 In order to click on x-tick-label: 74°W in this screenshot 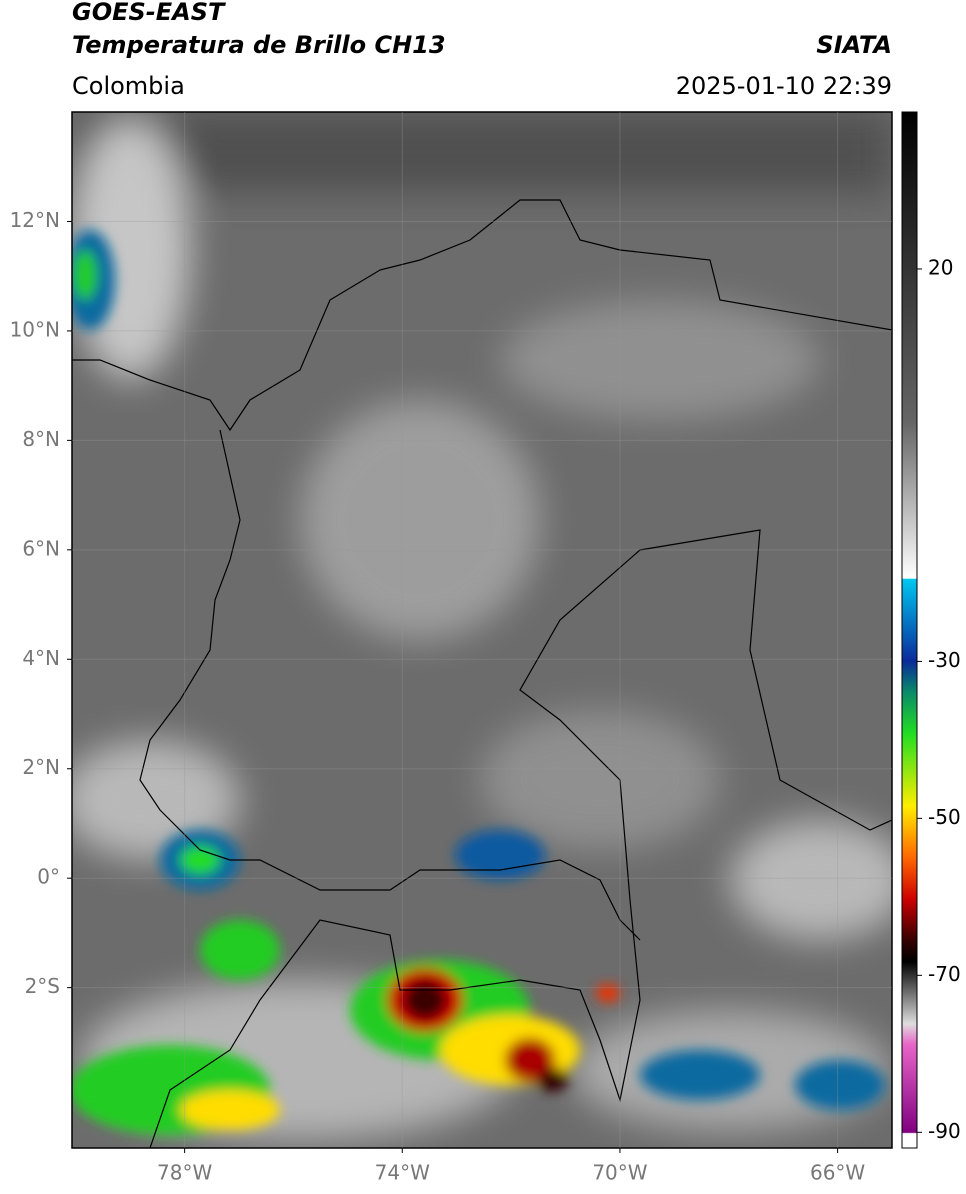, I will do `click(402, 1173)`.